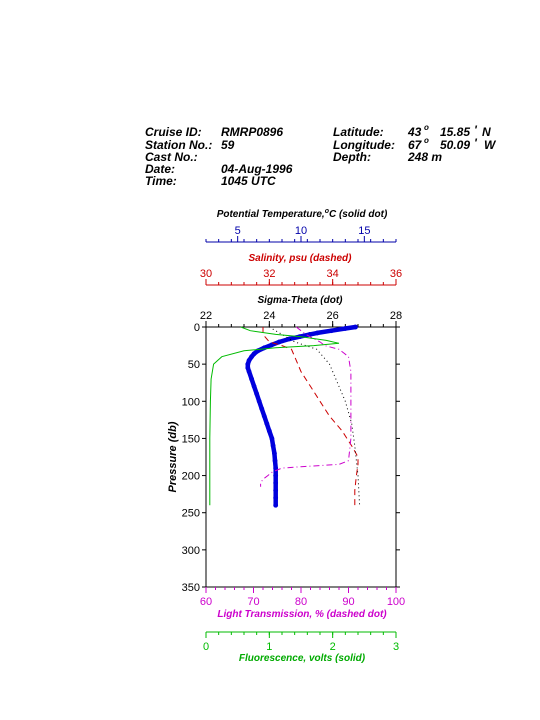 The height and width of the screenshot is (720, 540). Describe the element at coordinates (490, 145) in the screenshot. I see `longitude-hemisphere: W` at that location.